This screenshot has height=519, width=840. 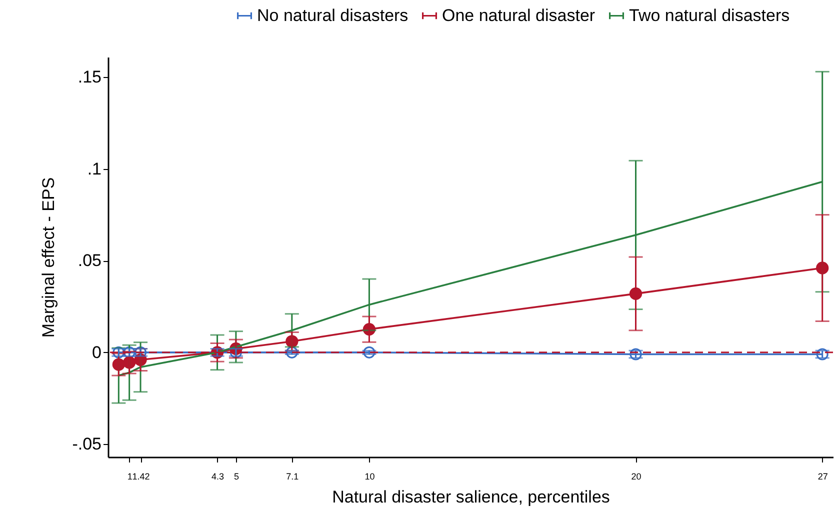 What do you see at coordinates (218, 477) in the screenshot?
I see `x-tick-label: 4.3` at bounding box center [218, 477].